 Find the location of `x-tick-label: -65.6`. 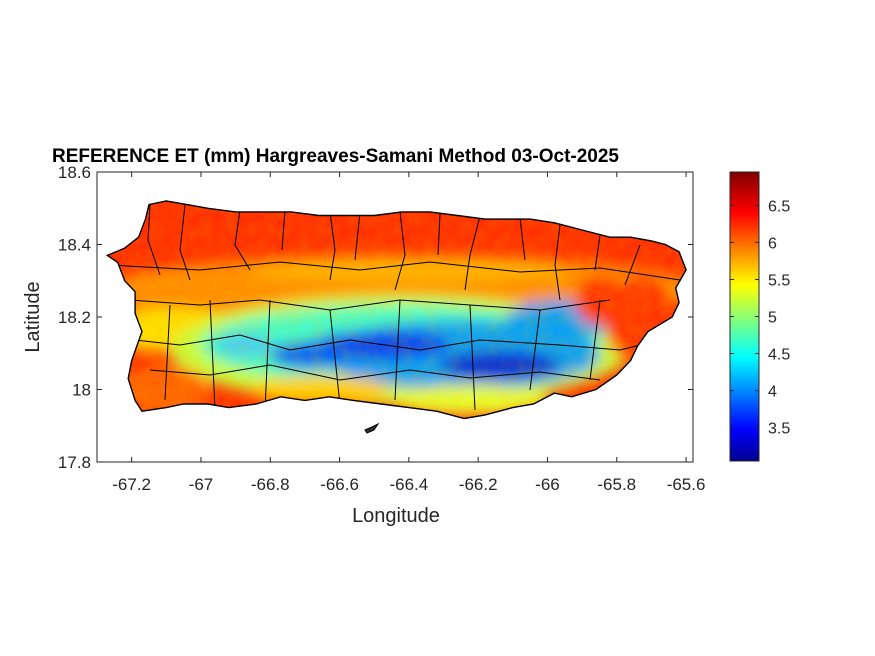

x-tick-label: -65.6 is located at coordinates (686, 484).